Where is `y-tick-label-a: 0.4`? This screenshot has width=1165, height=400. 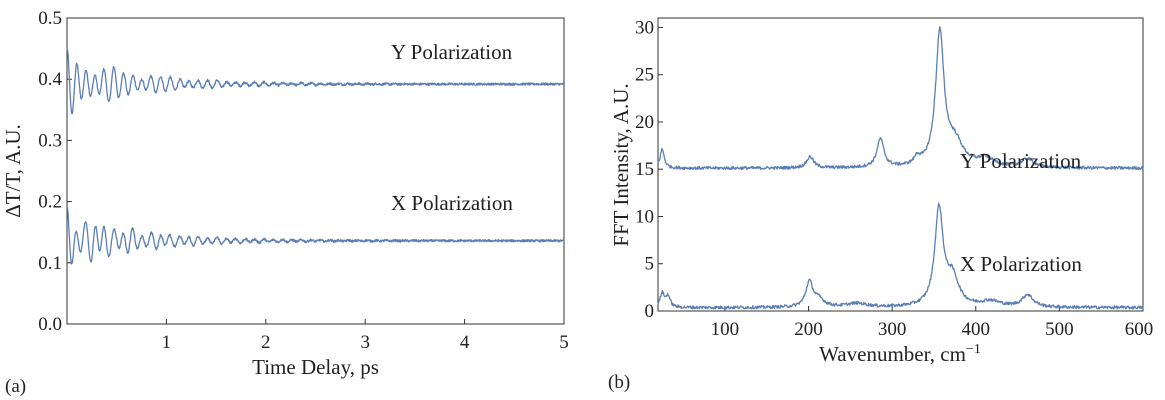 y-tick-label-a: 0.4 is located at coordinates (50, 79).